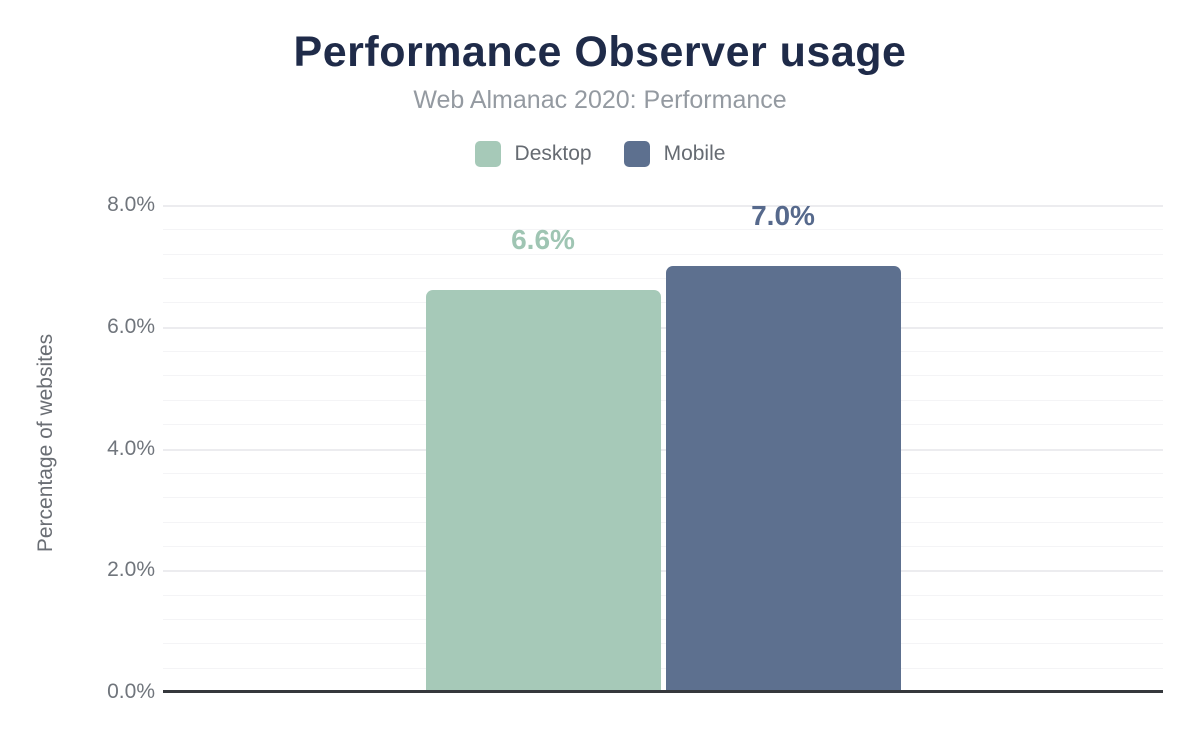 The image size is (1200, 742). I want to click on y-tick-label: 2.0%, so click(131, 570).